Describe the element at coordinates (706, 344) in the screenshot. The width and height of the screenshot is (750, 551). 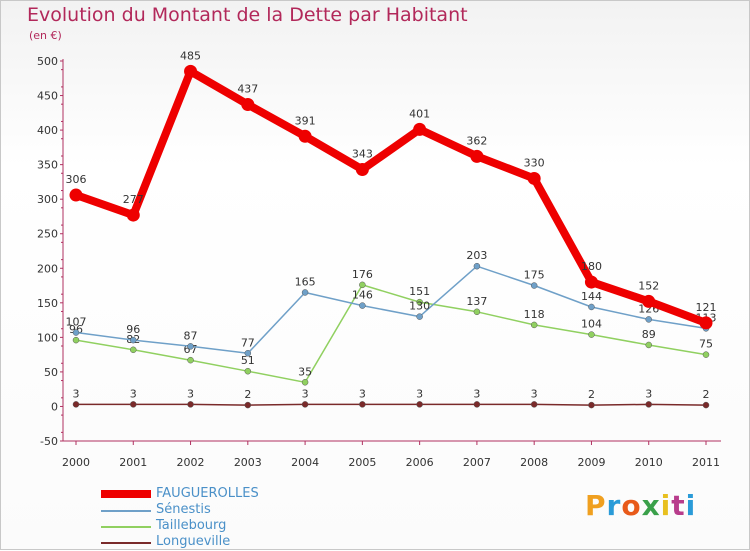
I see `data-label: 75` at that location.